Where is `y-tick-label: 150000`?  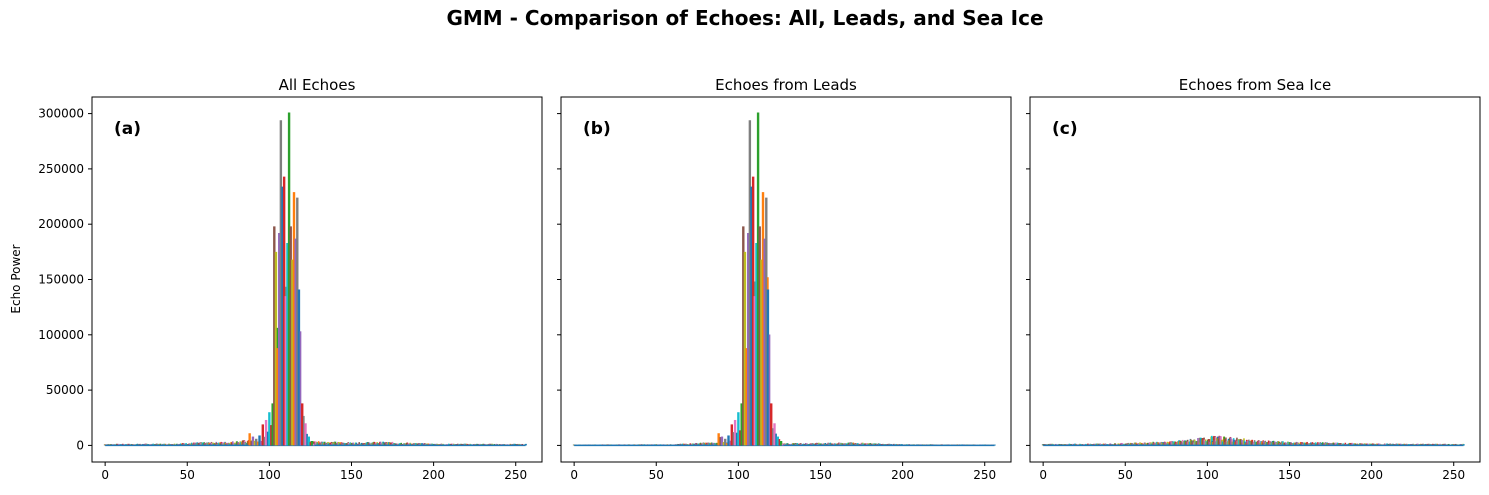
y-tick-label: 150000 is located at coordinates (61, 280).